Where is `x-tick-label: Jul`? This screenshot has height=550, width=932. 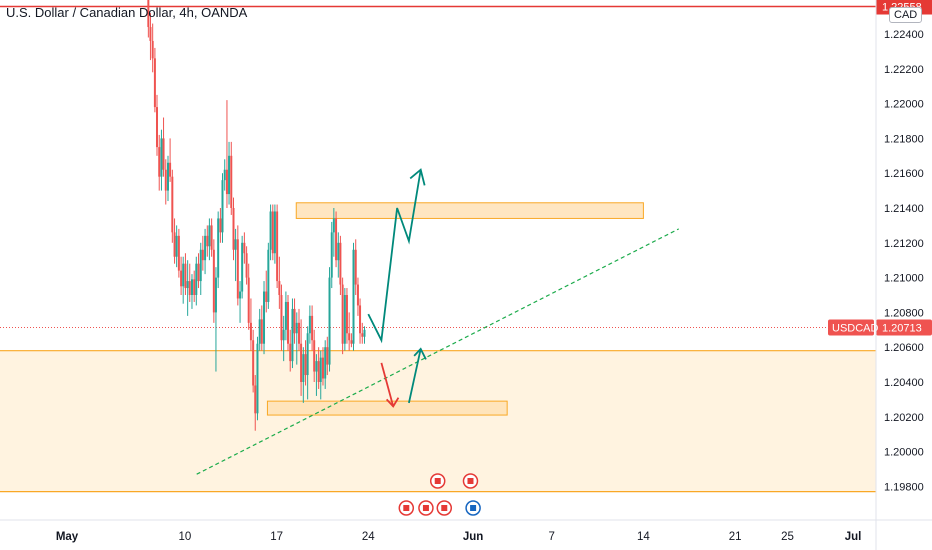 x-tick-label: Jul is located at coordinates (853, 537).